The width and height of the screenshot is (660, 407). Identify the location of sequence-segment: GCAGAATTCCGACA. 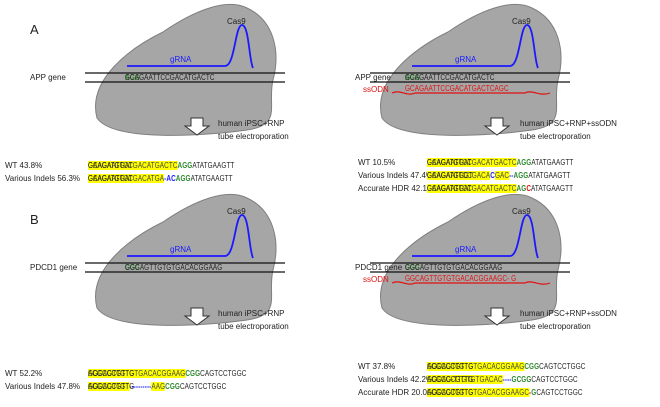
(459, 175).